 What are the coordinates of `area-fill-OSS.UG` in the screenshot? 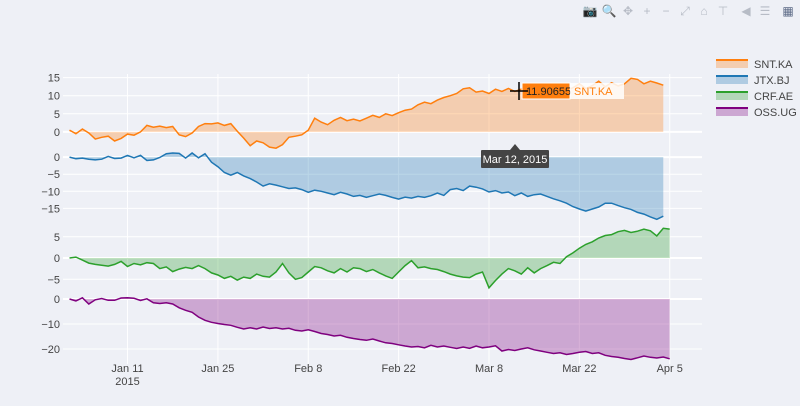 It's located at (369, 328).